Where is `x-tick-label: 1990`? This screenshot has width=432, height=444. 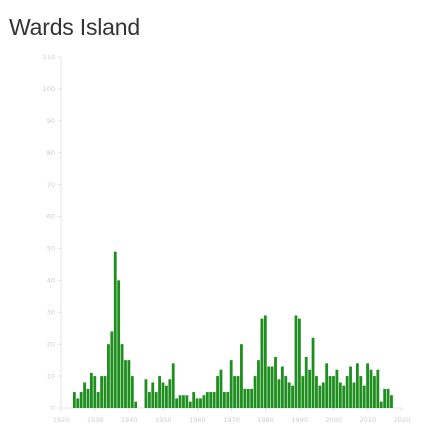
x-tick-label: 1990 is located at coordinates (299, 420).